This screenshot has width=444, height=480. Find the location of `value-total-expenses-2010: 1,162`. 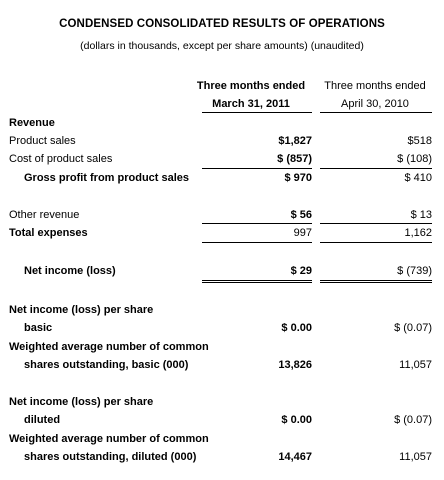

value-total-expenses-2010: 1,162 is located at coordinates (418, 233).